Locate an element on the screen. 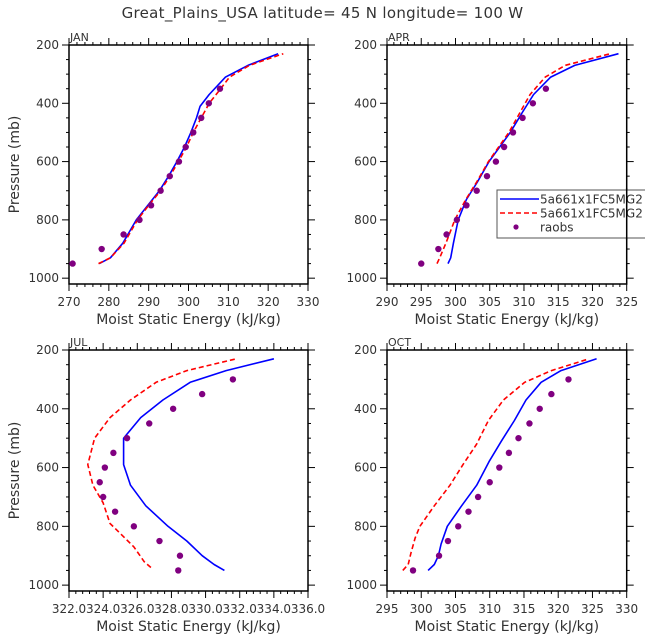  x-tick-label: 280 is located at coordinates (108, 302).